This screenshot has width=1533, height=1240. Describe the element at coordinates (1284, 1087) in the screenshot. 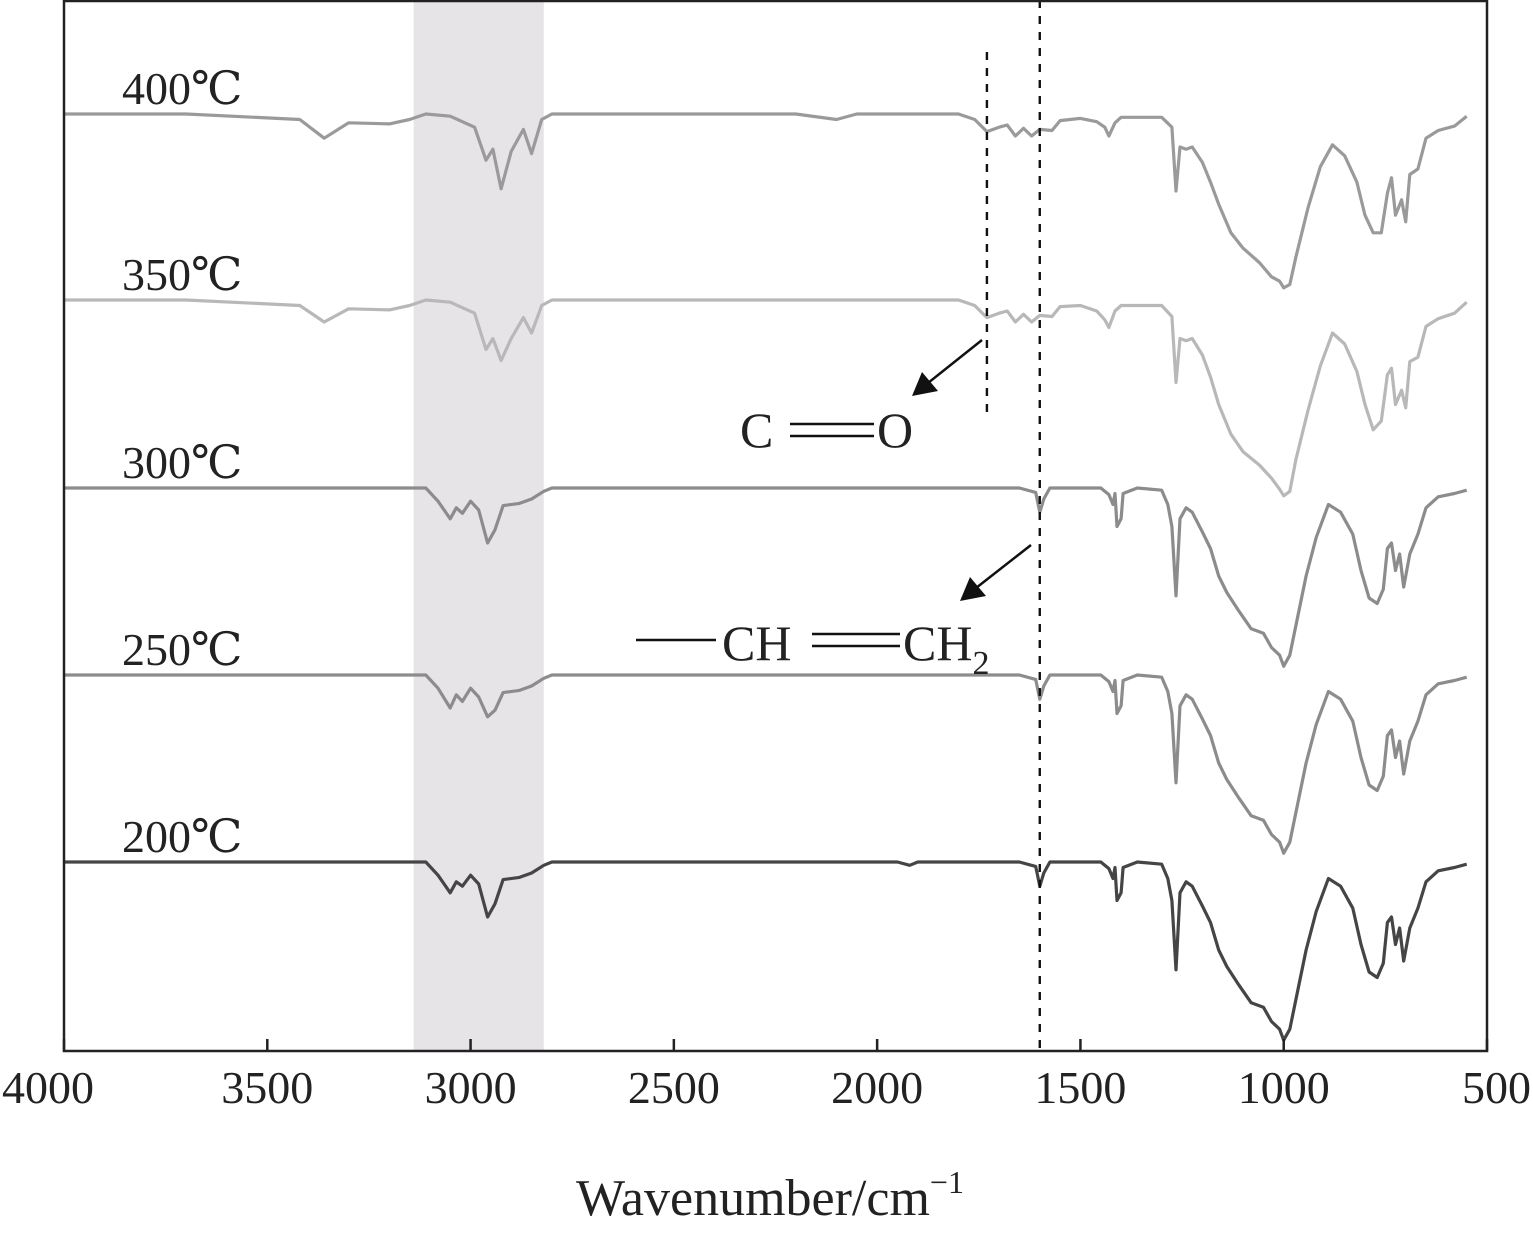

I see `x-tick-label: 1000` at that location.